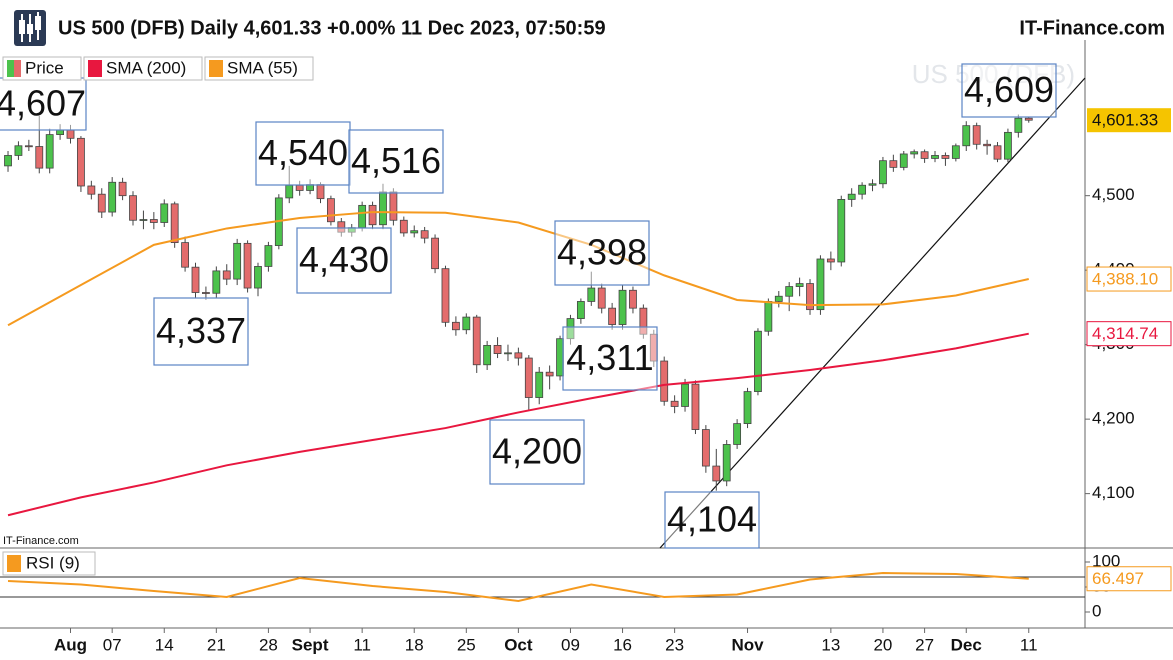 The image size is (1173, 660). What do you see at coordinates (201, 330) in the screenshot?
I see `annotation: 4,337` at bounding box center [201, 330].